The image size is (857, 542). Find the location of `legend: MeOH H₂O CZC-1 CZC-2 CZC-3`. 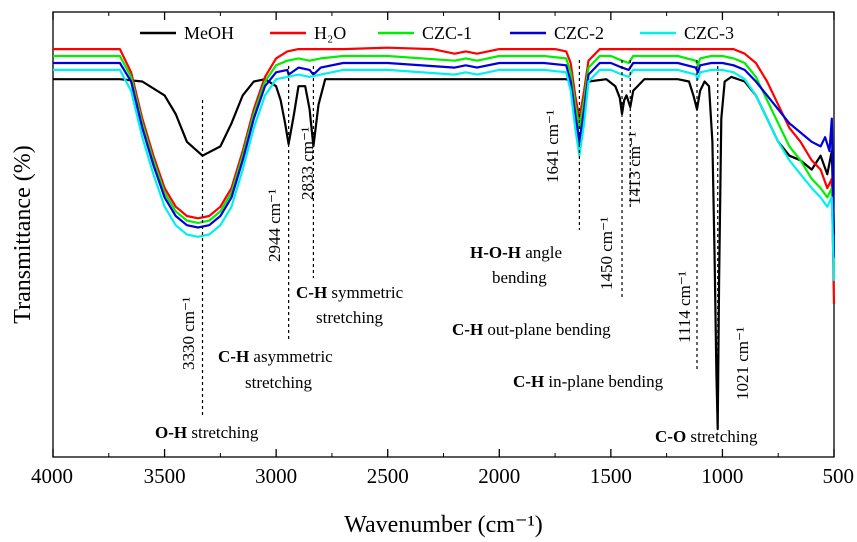

legend: MeOH H₂O CZC-1 CZC-2 CZC-3 is located at coordinates (437, 33).